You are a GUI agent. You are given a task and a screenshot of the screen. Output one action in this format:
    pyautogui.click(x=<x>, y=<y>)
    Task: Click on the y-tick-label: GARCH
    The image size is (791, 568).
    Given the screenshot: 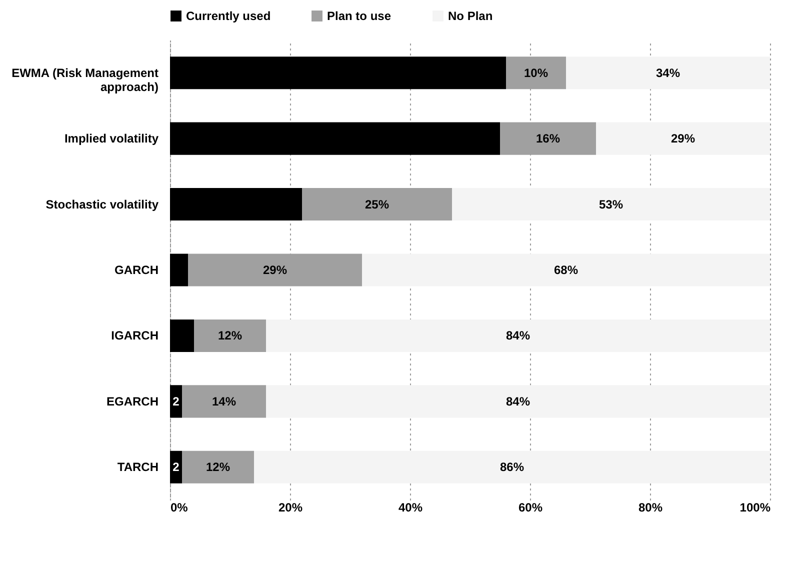 What is the action you would take?
    pyautogui.click(x=136, y=270)
    